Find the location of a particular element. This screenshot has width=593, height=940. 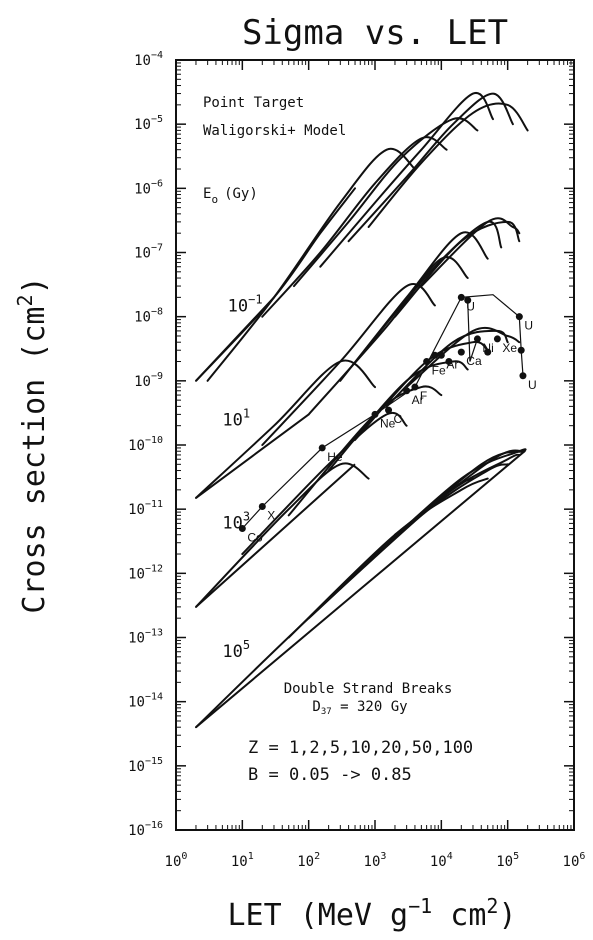

dose-curve-1000-z1 is located at coordinates (282, 535).